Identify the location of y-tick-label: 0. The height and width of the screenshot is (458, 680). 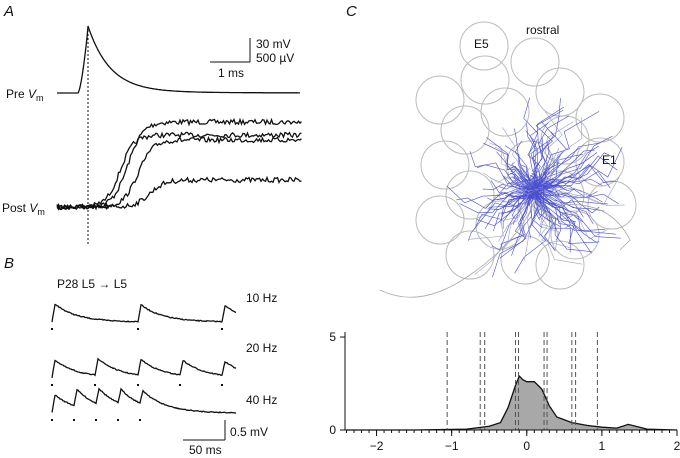
(332, 430).